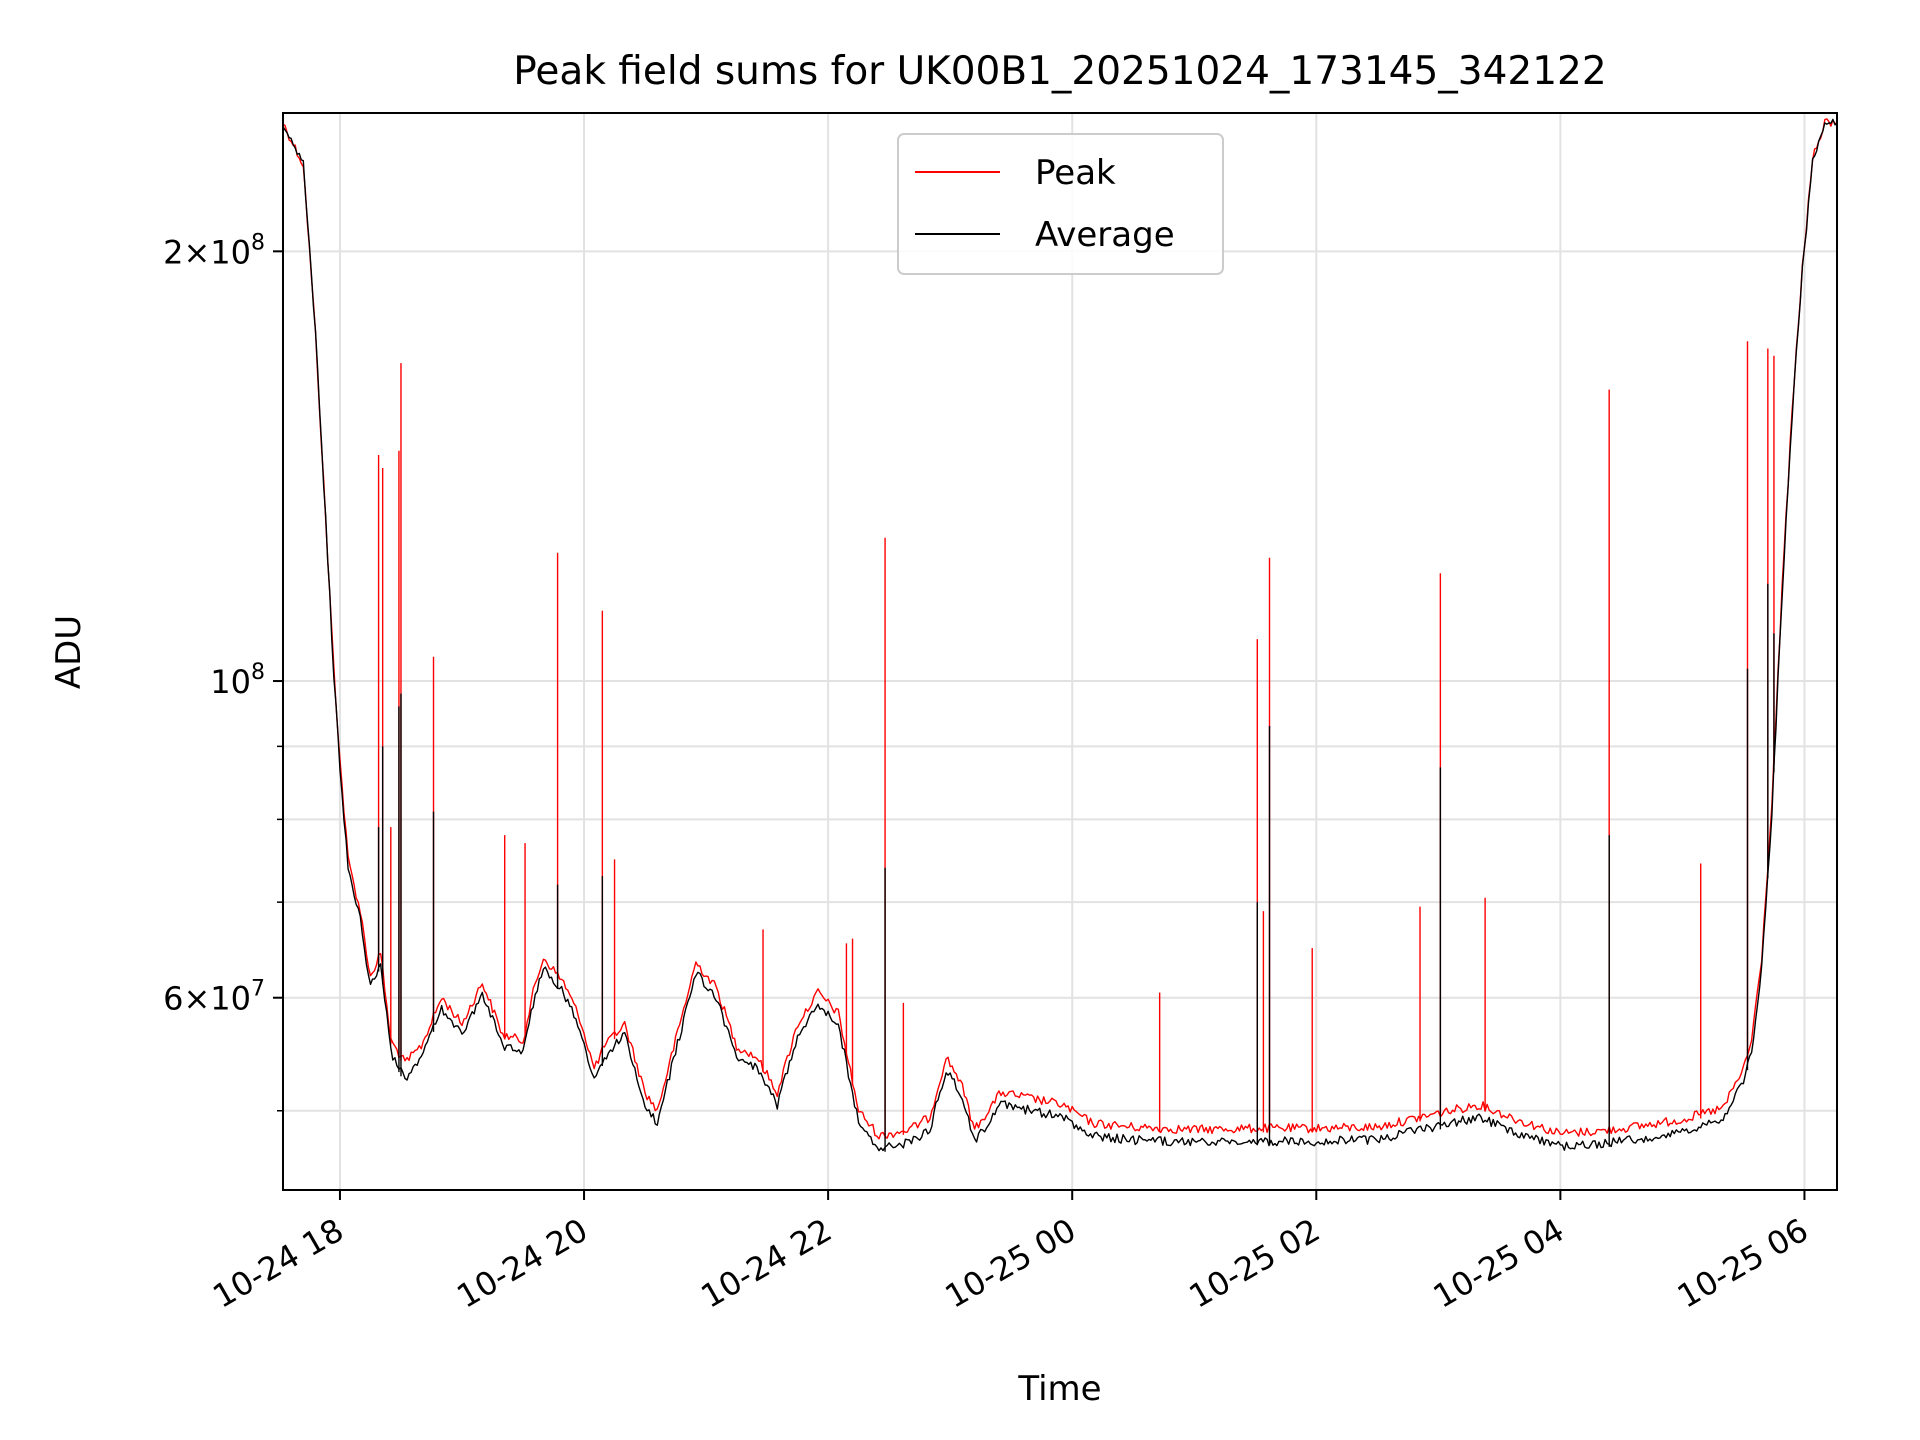 The height and width of the screenshot is (1440, 1920). Describe the element at coordinates (237, 680) in the screenshot. I see `y-tick-label: 108` at that location.